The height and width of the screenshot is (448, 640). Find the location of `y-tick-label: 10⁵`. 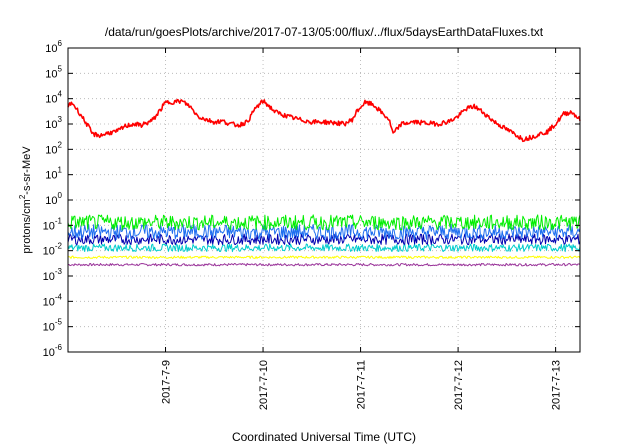

y-tick-label: 10⁵ is located at coordinates (53, 72).